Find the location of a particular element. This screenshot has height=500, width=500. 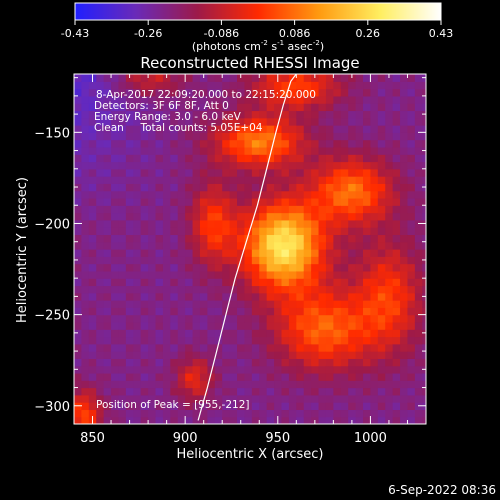

annotation-detectors: Detectors: 3F 6F 8F, Att 0 is located at coordinates (161, 106).